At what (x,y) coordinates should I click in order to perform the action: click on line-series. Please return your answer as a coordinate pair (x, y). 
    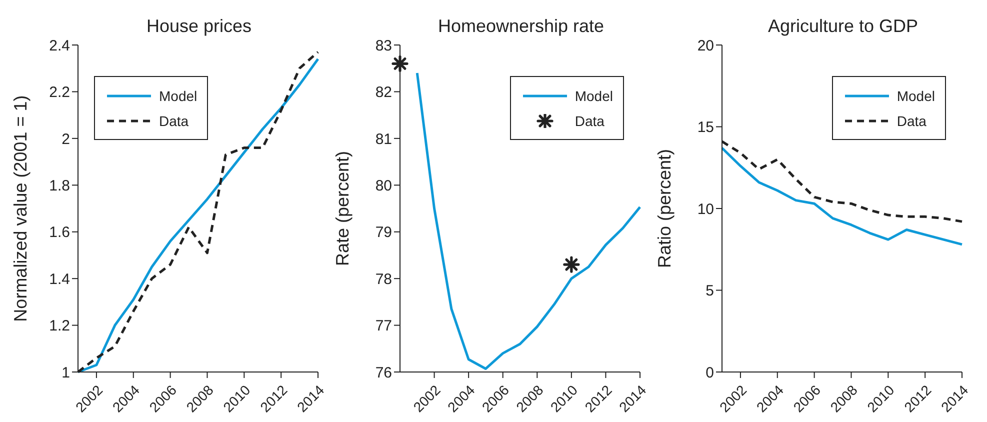
    Looking at the image, I should click on (842, 196).